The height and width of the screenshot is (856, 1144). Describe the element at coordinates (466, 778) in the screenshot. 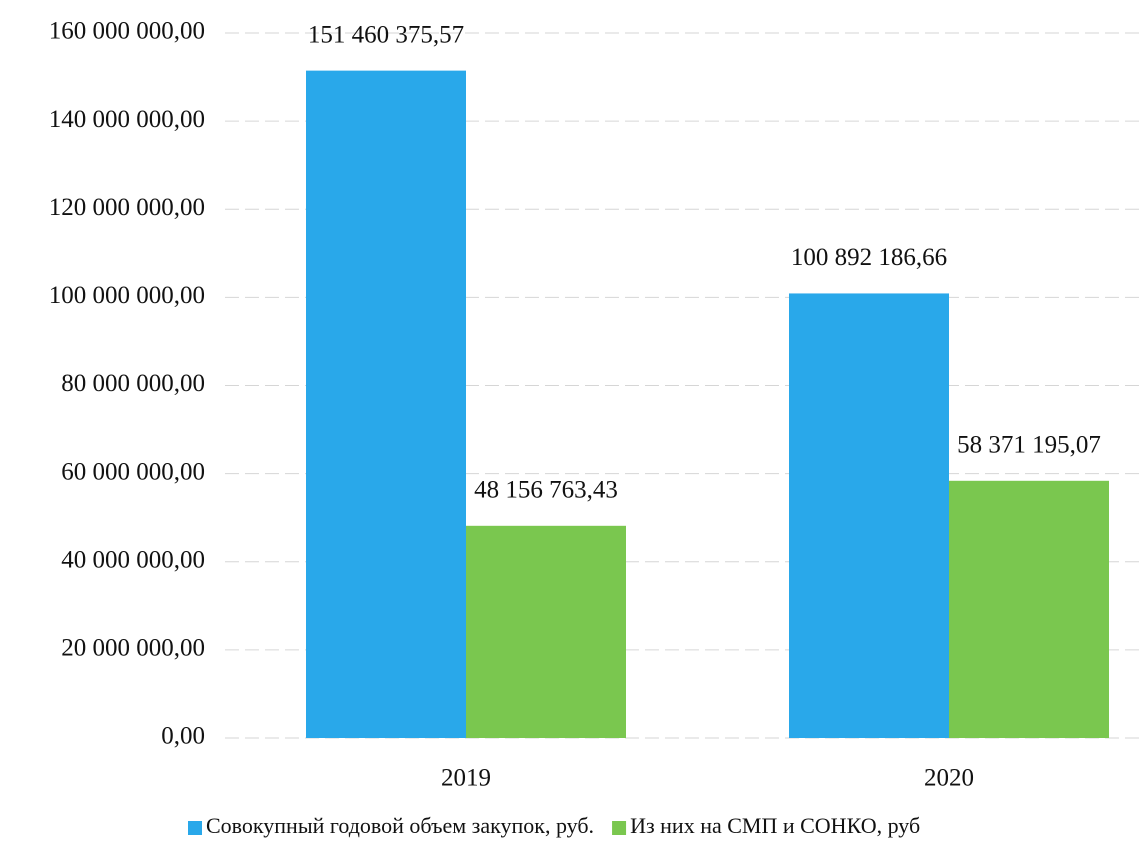

I see `x-tick-label: 2019` at that location.